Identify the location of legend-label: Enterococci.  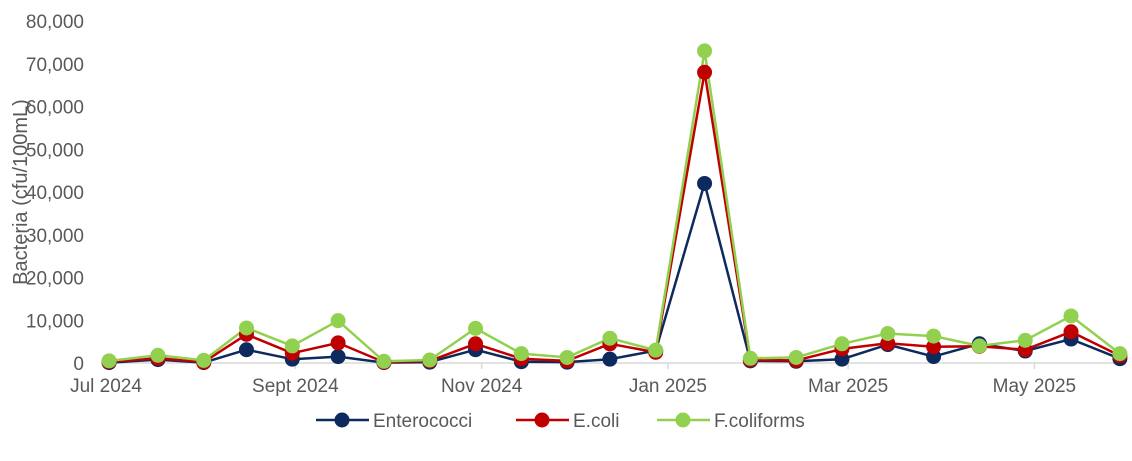
(422, 421).